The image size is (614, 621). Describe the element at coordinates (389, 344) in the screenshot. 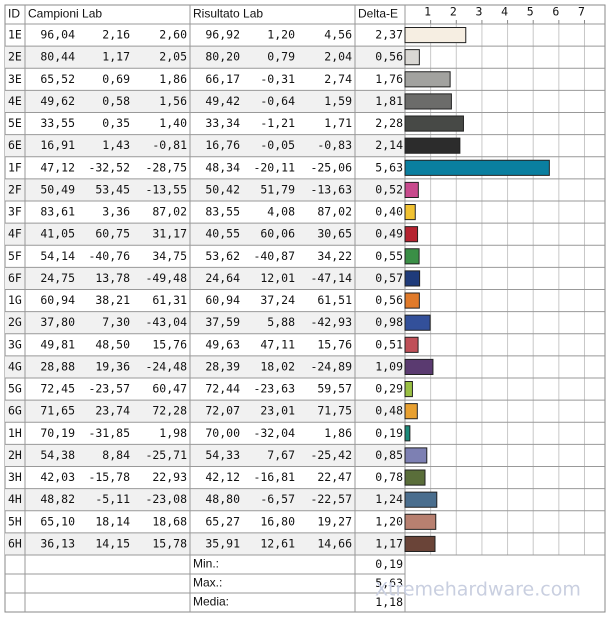

I see `delta-e: 0,51` at that location.